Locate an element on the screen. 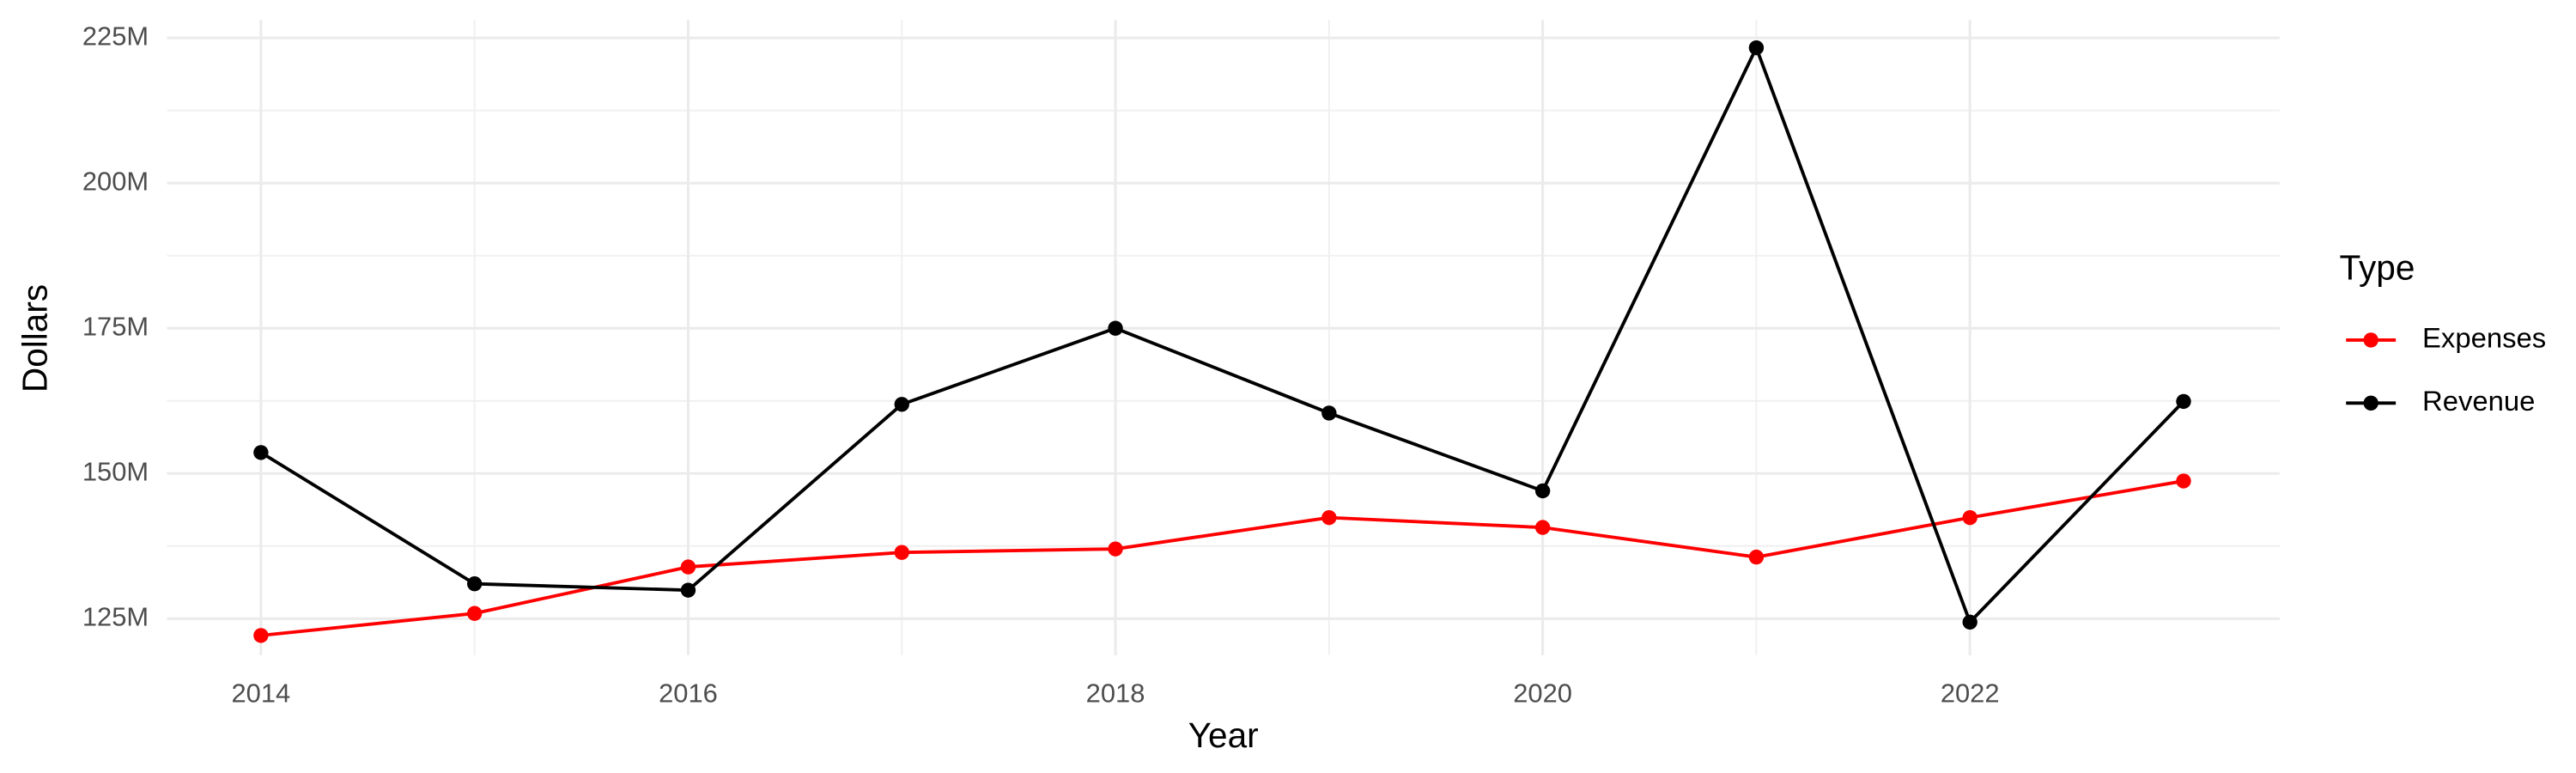 The height and width of the screenshot is (773, 2576). y-tick-label: 225M is located at coordinates (116, 36).